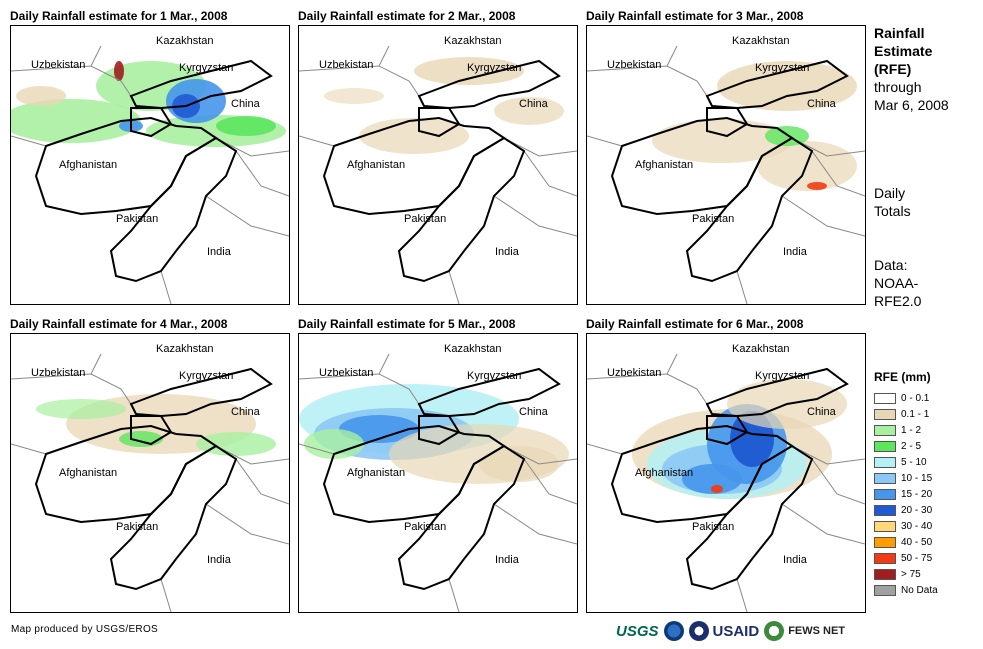 The width and height of the screenshot is (983, 649). I want to click on title-line-3: (RFE), so click(893, 69).